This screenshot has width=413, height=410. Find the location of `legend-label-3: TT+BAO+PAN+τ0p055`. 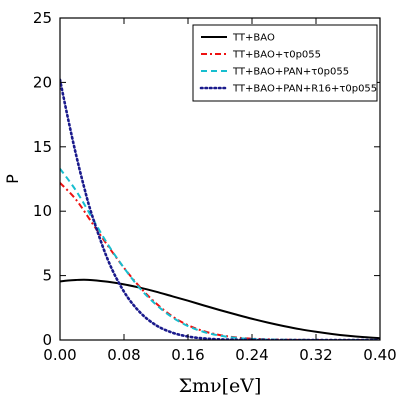

legend-label-3: TT+BAO+PAN+τ0p055 is located at coordinates (290, 72).